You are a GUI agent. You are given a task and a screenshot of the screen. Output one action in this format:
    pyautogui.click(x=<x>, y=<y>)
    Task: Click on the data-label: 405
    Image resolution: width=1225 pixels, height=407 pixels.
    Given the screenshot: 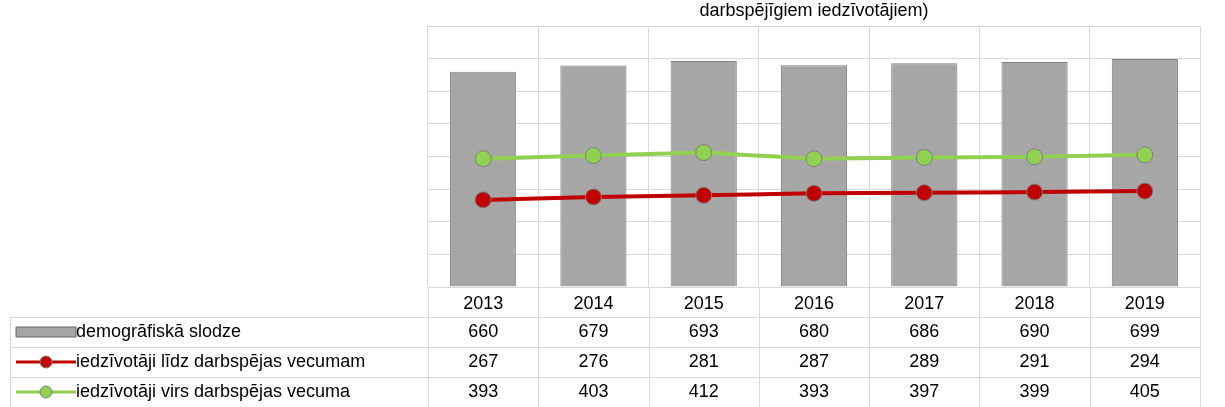 What is the action you would take?
    pyautogui.click(x=1144, y=390)
    